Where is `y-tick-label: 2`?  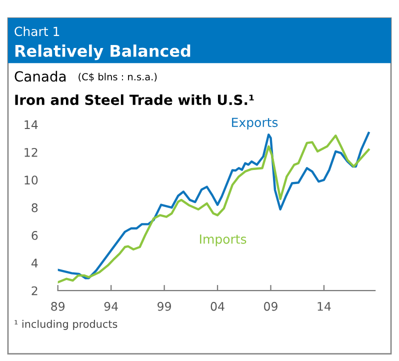 y-tick-label: 2 is located at coordinates (35, 291).